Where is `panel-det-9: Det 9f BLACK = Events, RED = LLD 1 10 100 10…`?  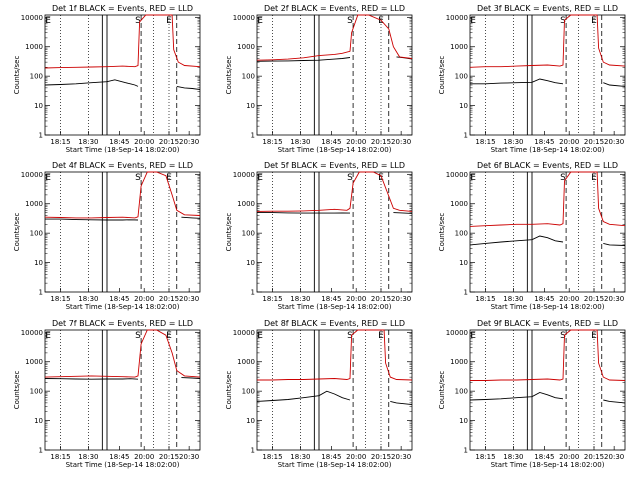
panel-det-9: Det 9f BLACK = Events, RED = LLD 1 10 100 10… is located at coordinates (532, 394).